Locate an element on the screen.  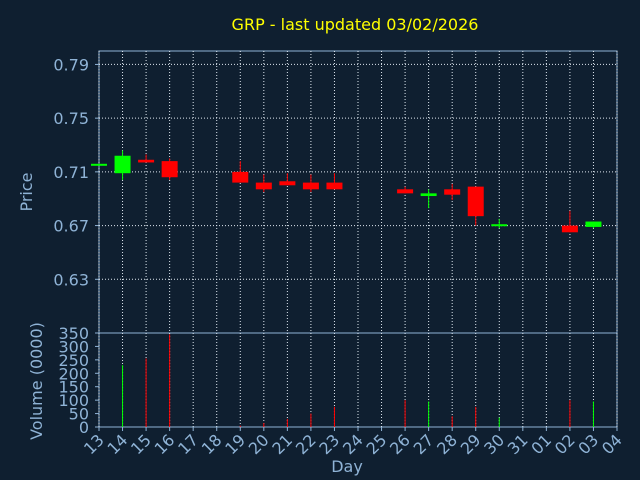
volume-y-tick-label: 350 is located at coordinates (73, 333).